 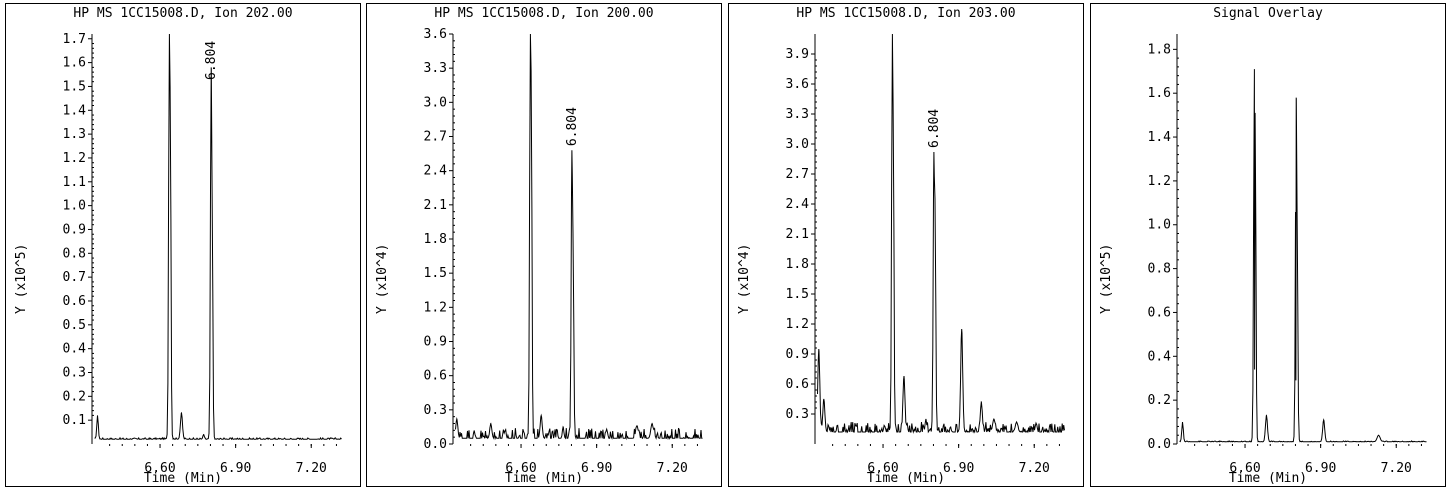 I want to click on y-tick-label: 1.1, so click(x=74, y=182).